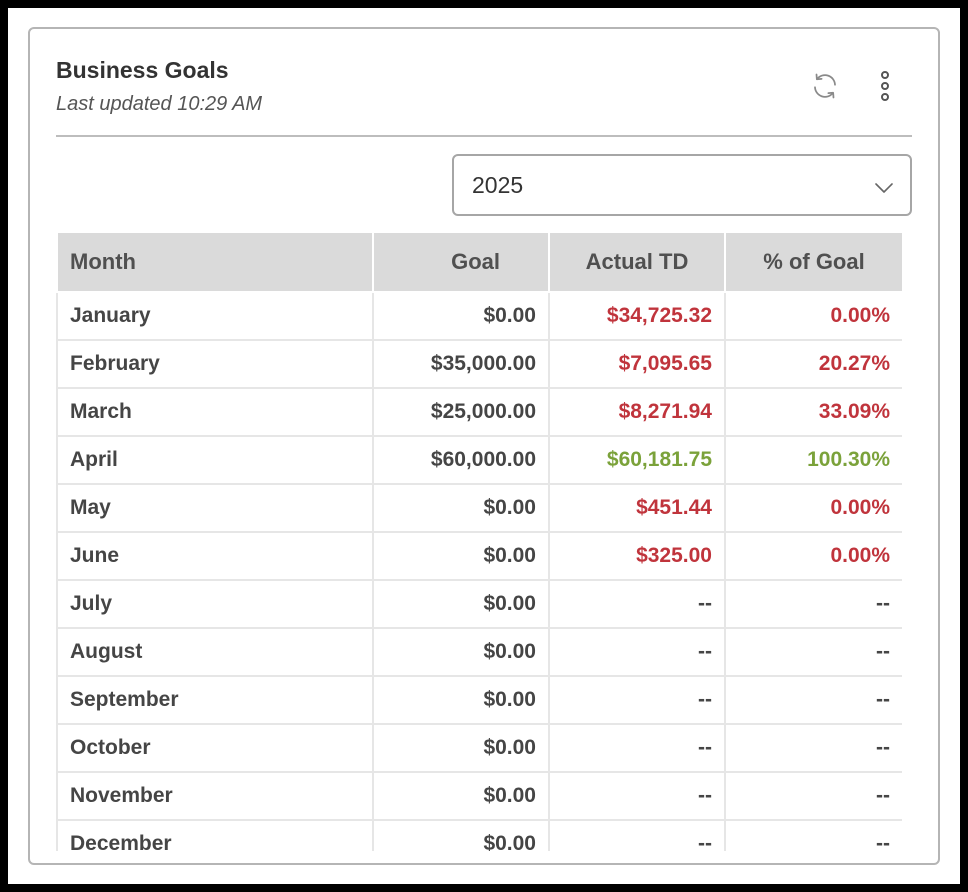 The height and width of the screenshot is (892, 968). I want to click on refresh-icon, so click(825, 86).